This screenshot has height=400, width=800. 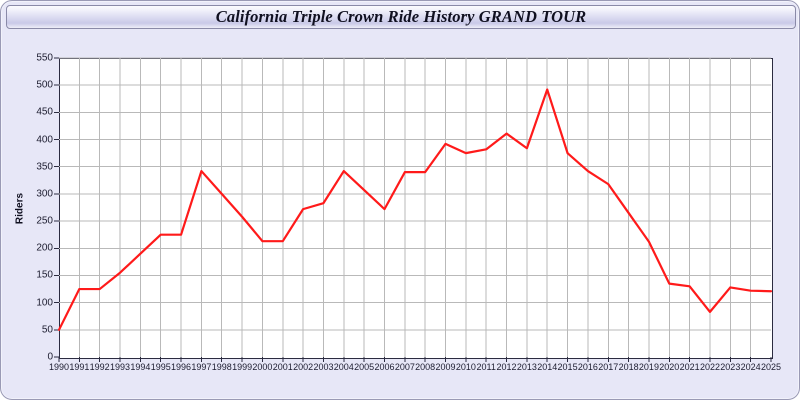 What do you see at coordinates (44, 58) in the screenshot?
I see `y-axis-tick-label: 550` at bounding box center [44, 58].